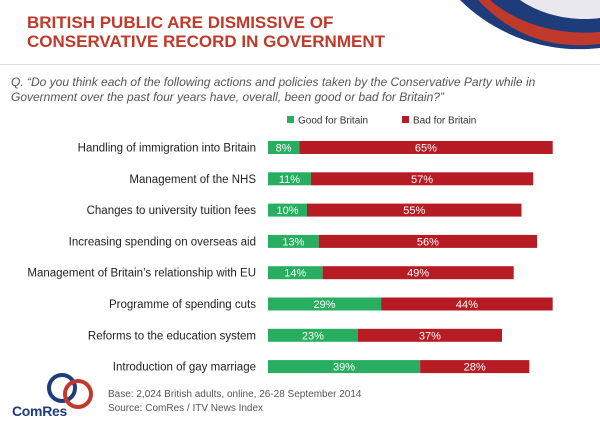  Describe the element at coordinates (333, 121) in the screenshot. I see `legend-label-0: Good for Britain` at that location.